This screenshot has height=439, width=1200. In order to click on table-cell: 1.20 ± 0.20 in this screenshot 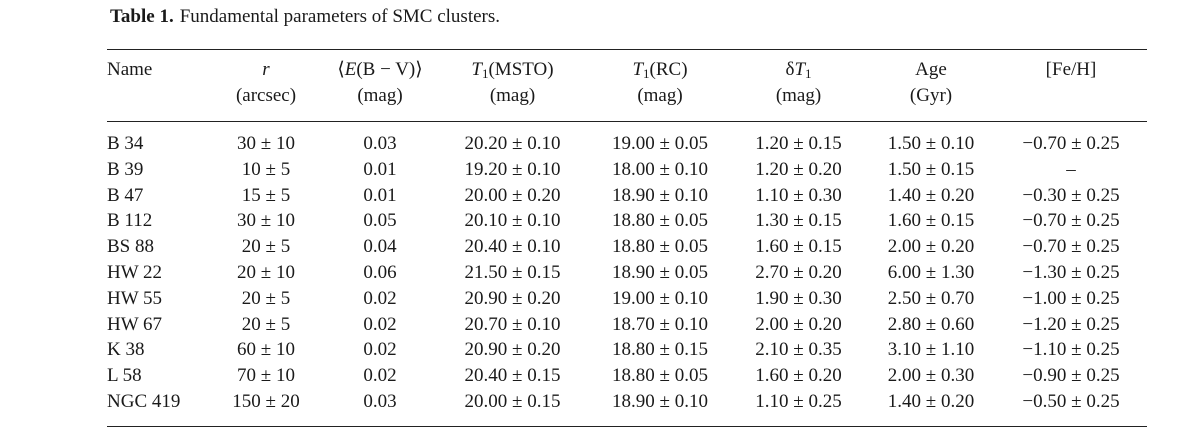, I will do `click(798, 169)`.